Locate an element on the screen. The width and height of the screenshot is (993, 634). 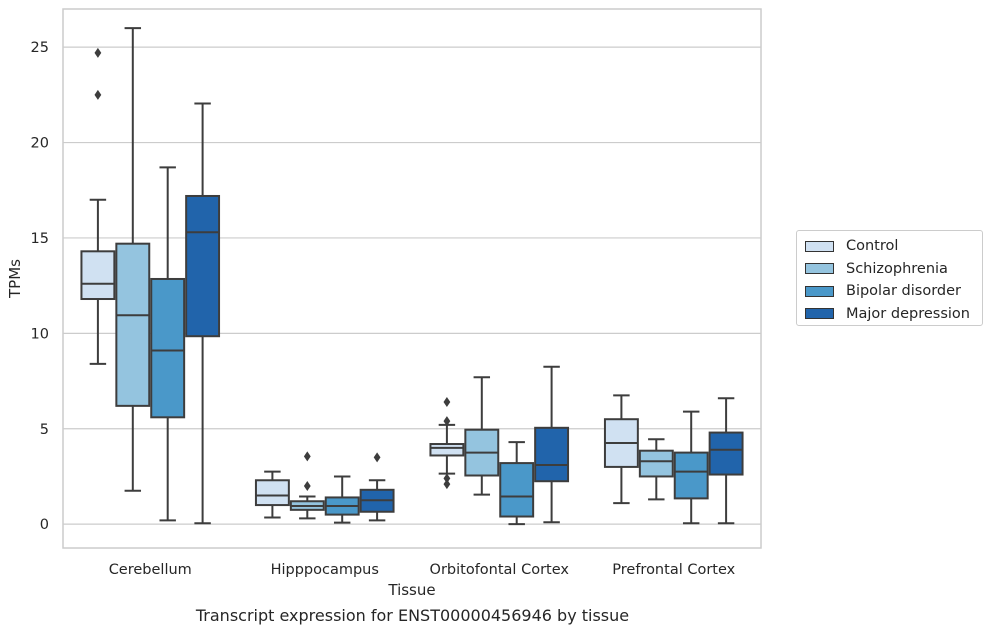
legend-label: Schizophrenia is located at coordinates (897, 268).